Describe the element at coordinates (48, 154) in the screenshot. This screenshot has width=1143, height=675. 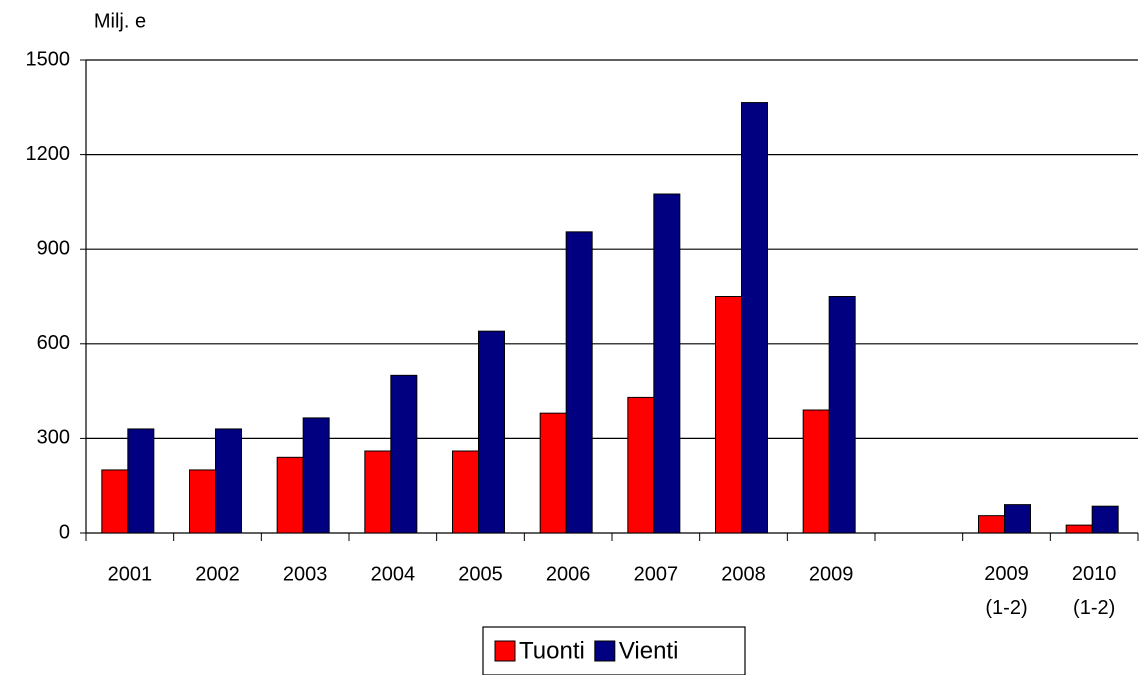
I see `y-tick-label: 1200` at that location.